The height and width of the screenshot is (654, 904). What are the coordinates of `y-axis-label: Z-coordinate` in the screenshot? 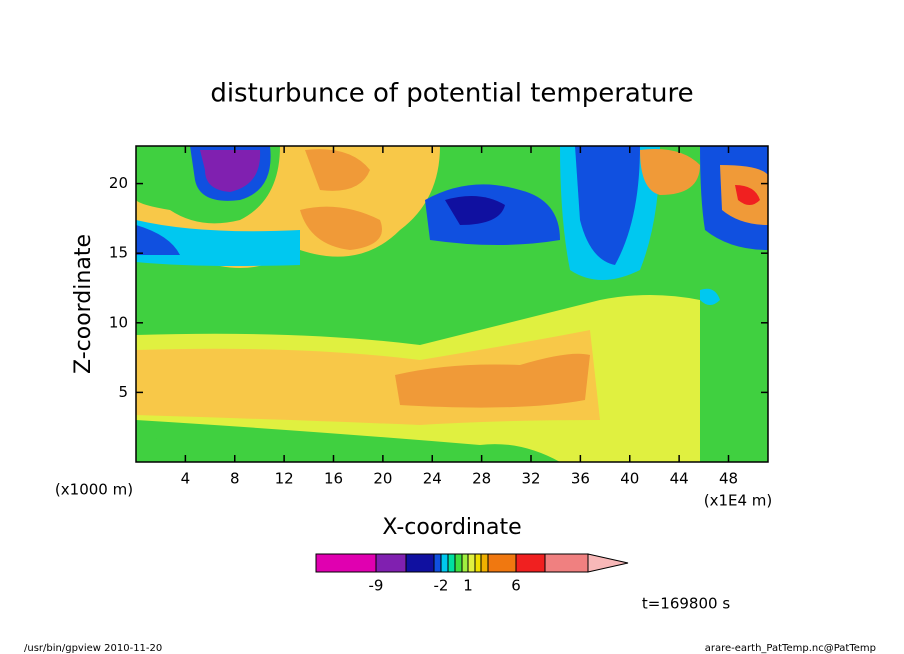 It's located at (83, 304).